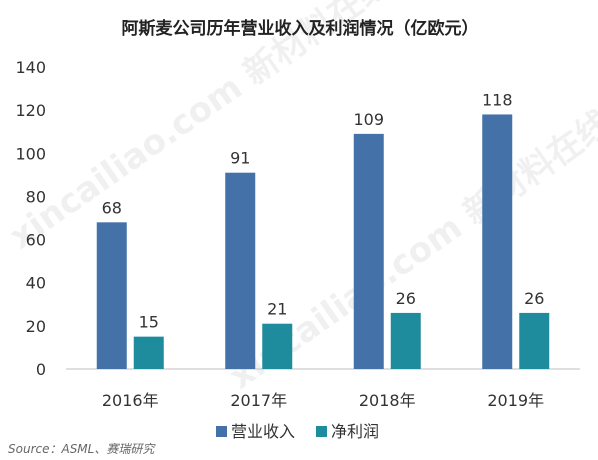 The height and width of the screenshot is (460, 598). What do you see at coordinates (263, 431) in the screenshot?
I see `legend-label: 营业收入` at bounding box center [263, 431].